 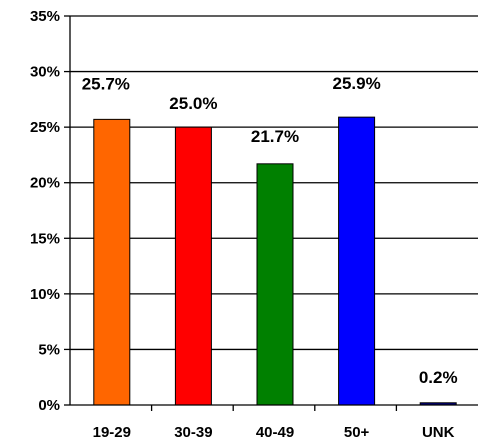 What do you see at coordinates (112, 432) in the screenshot?
I see `x-tick-label: 19-29` at bounding box center [112, 432].